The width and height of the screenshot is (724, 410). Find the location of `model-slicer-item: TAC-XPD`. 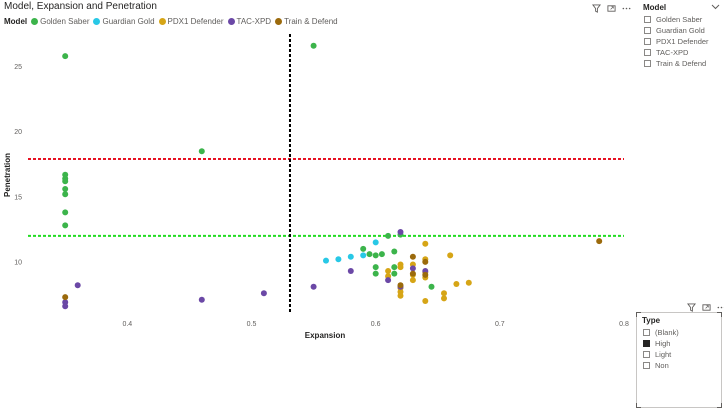

model-slicer-item: TAC-XPD is located at coordinates (681, 52).